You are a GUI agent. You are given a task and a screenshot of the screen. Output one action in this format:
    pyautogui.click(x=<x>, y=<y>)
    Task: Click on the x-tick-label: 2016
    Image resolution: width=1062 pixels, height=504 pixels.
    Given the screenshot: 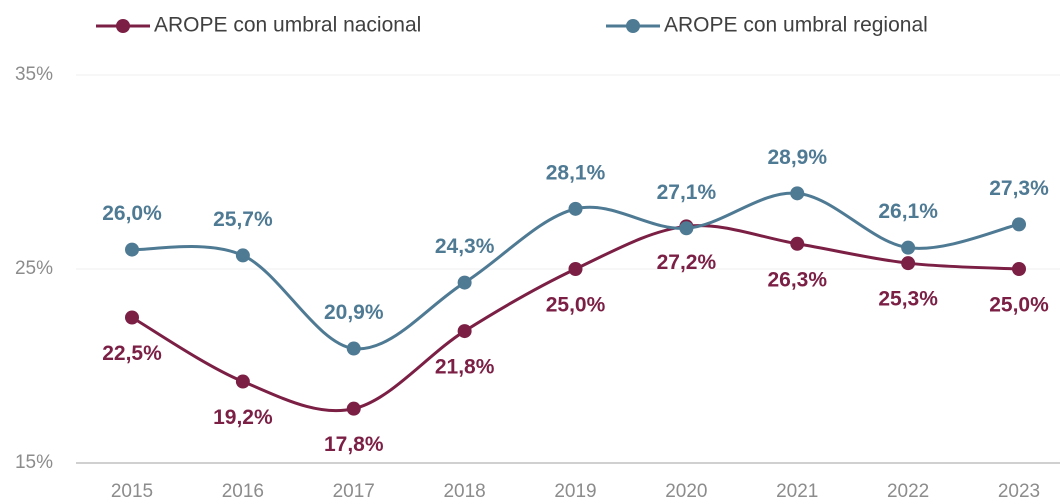 What is the action you would take?
    pyautogui.click(x=243, y=491)
    